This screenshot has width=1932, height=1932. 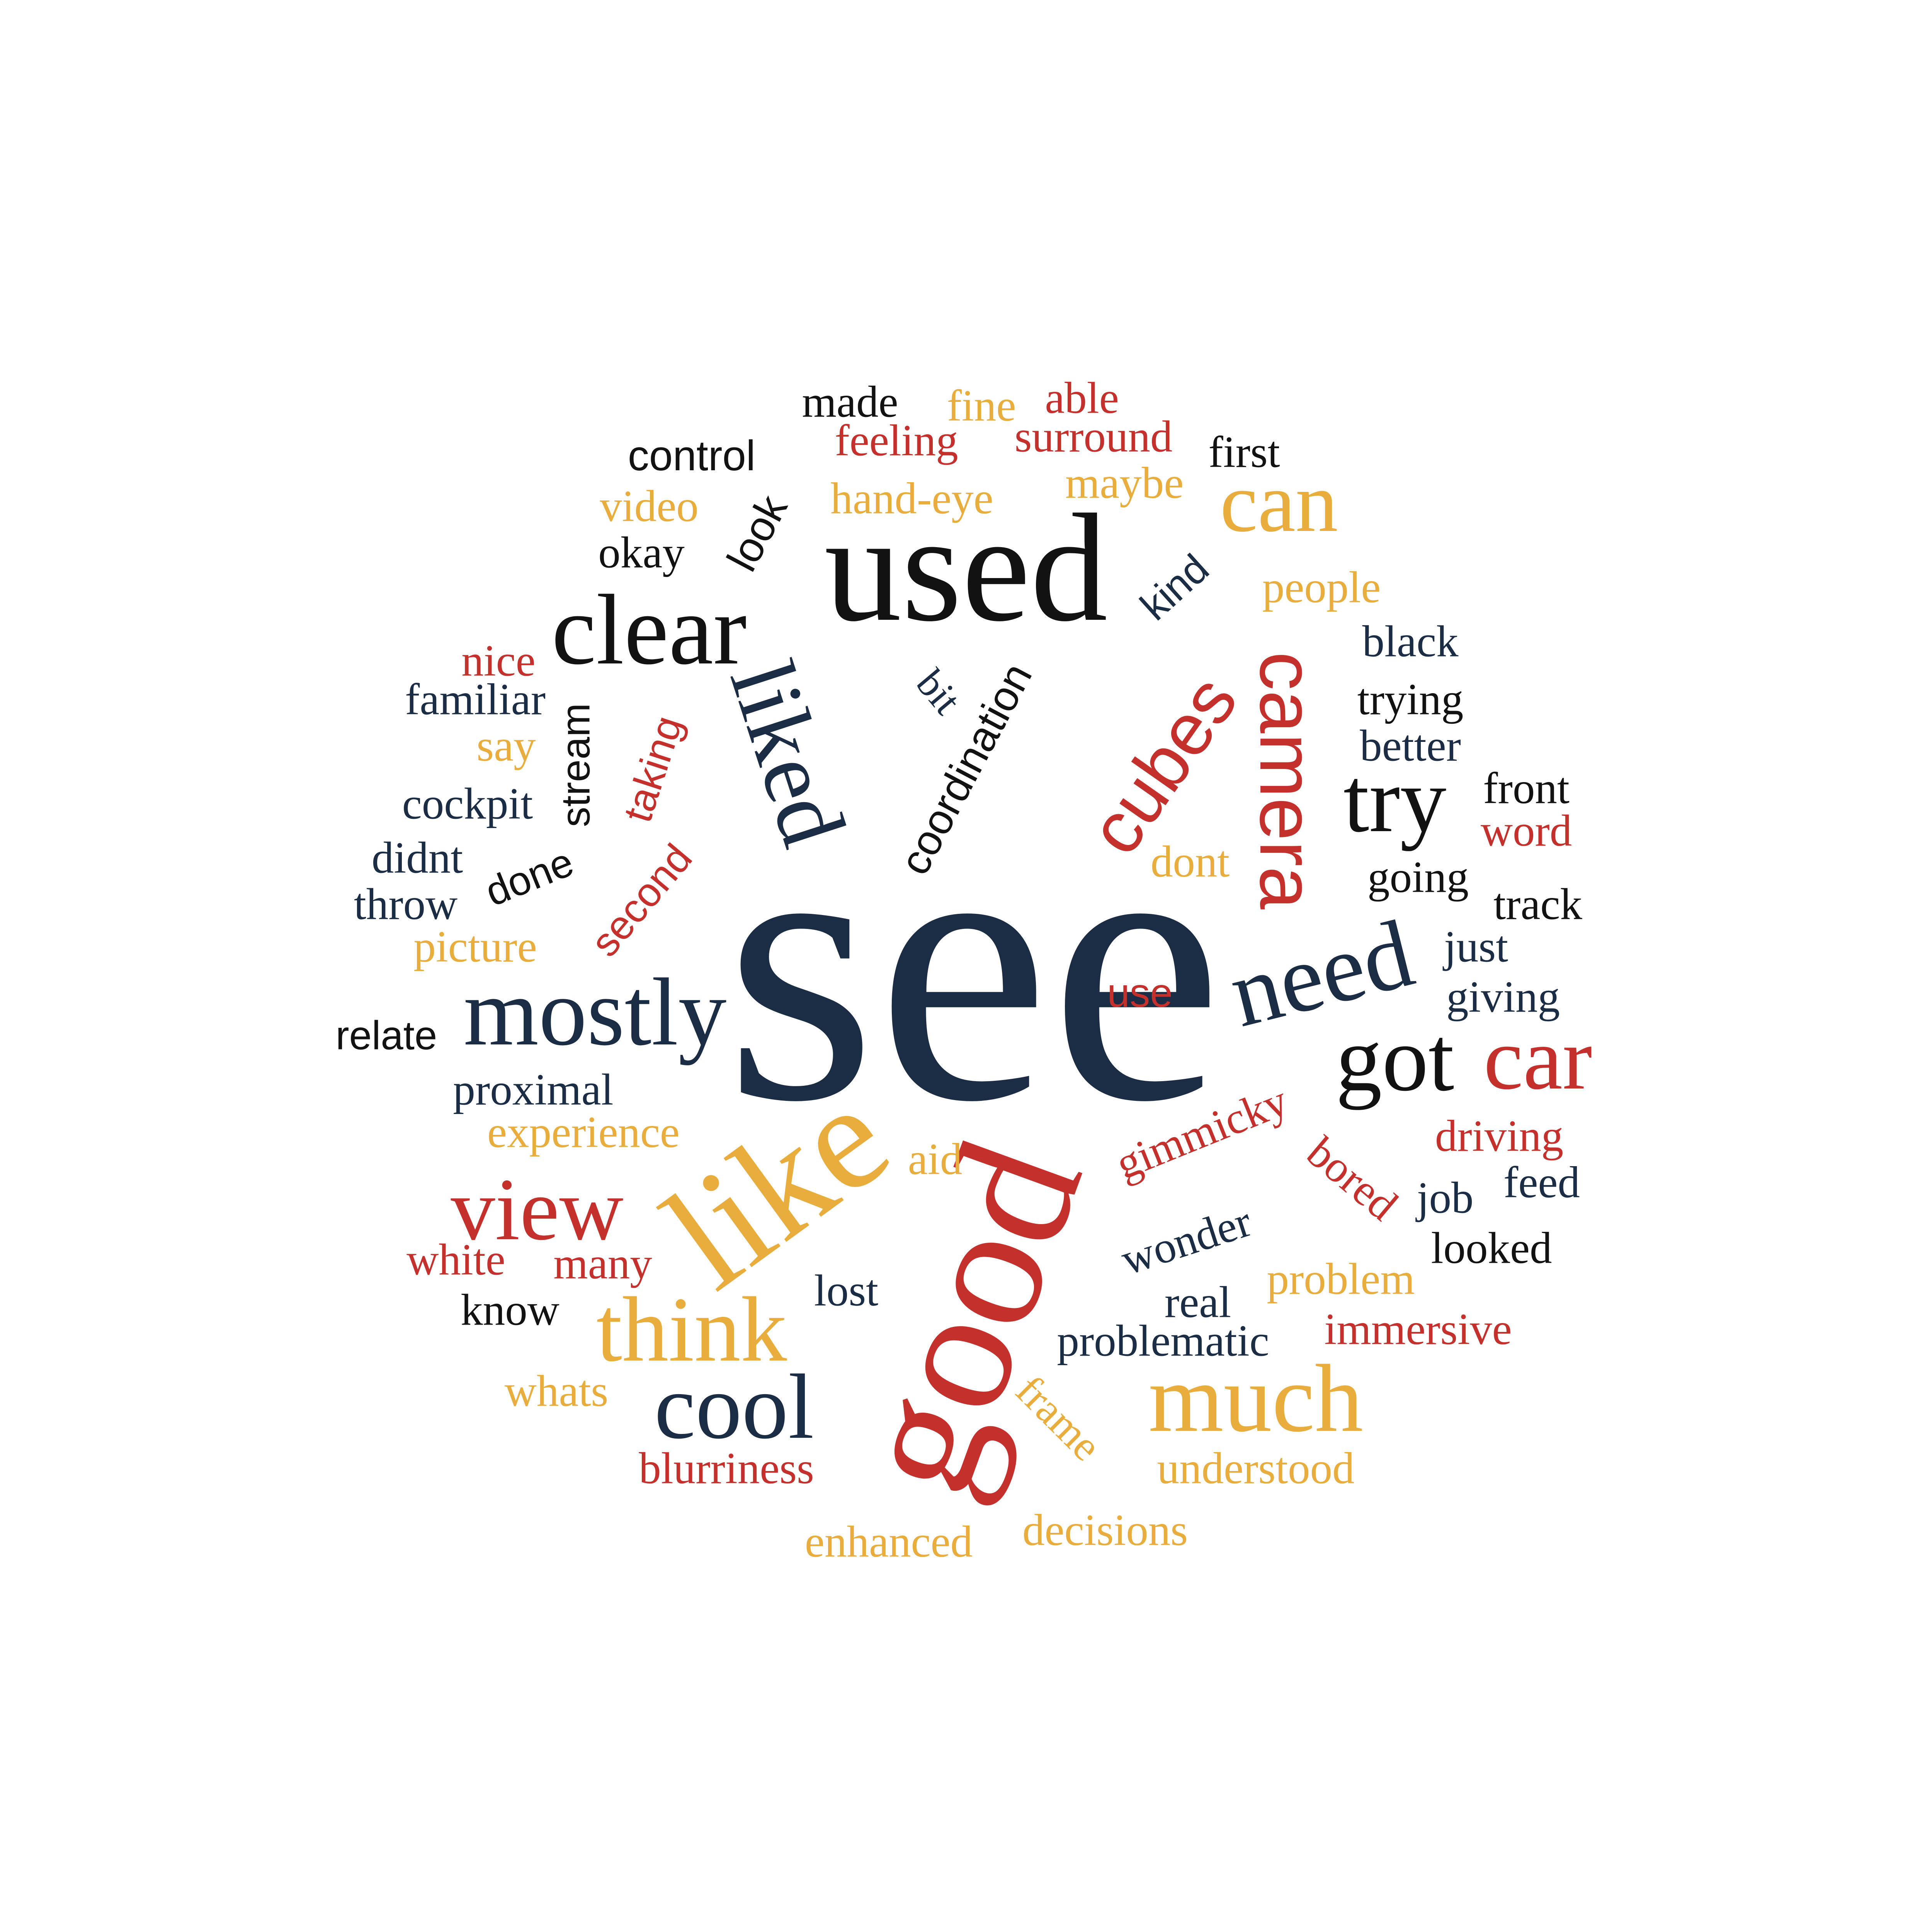 I want to click on word-camera: camera, so click(x=1287, y=780).